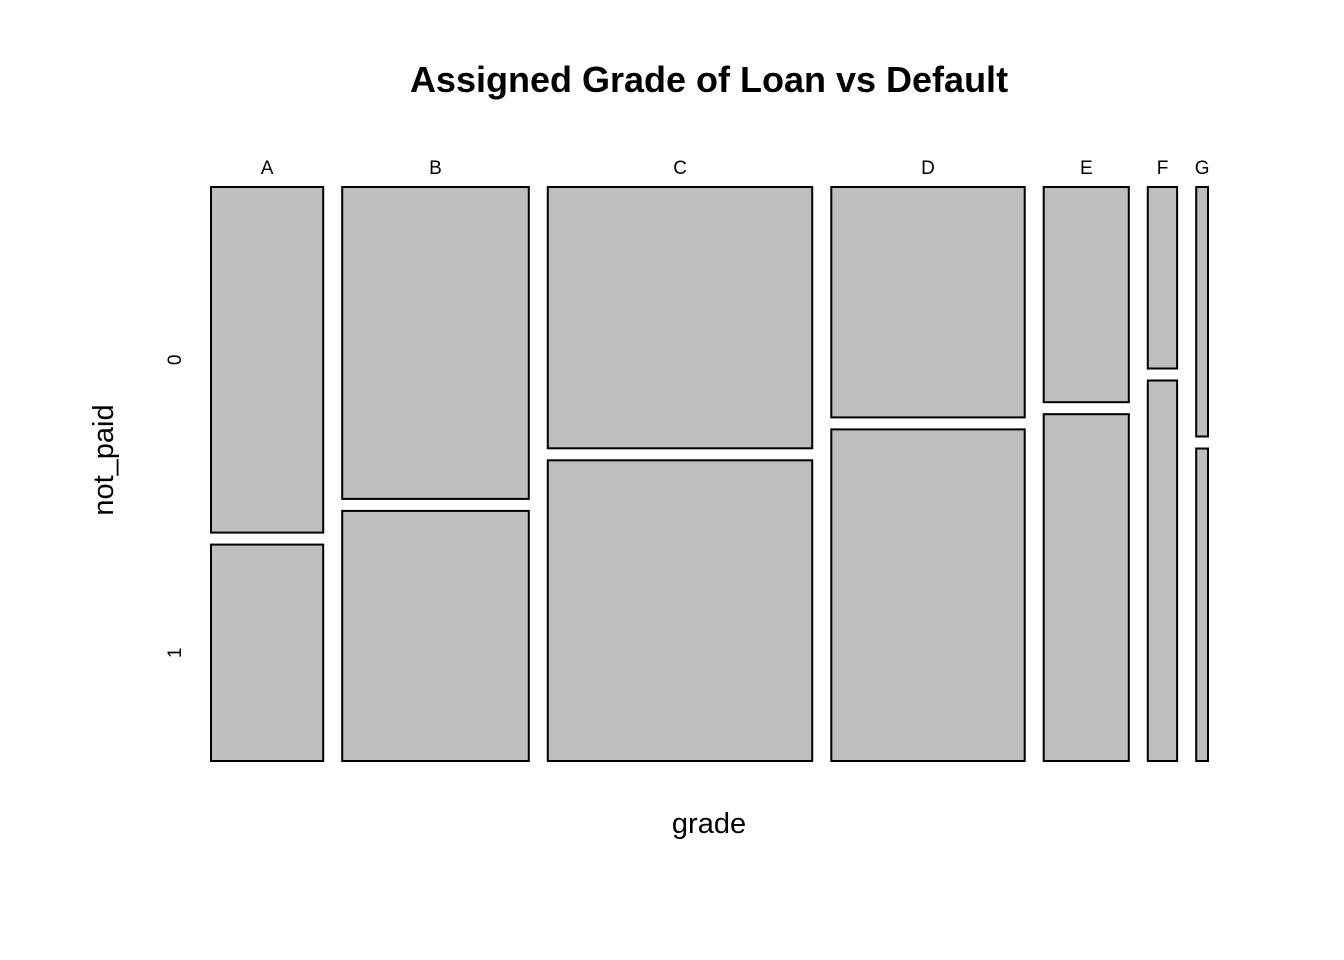 This screenshot has width=1344, height=960. What do you see at coordinates (1163, 168) in the screenshot?
I see `column-label-f: F` at bounding box center [1163, 168].